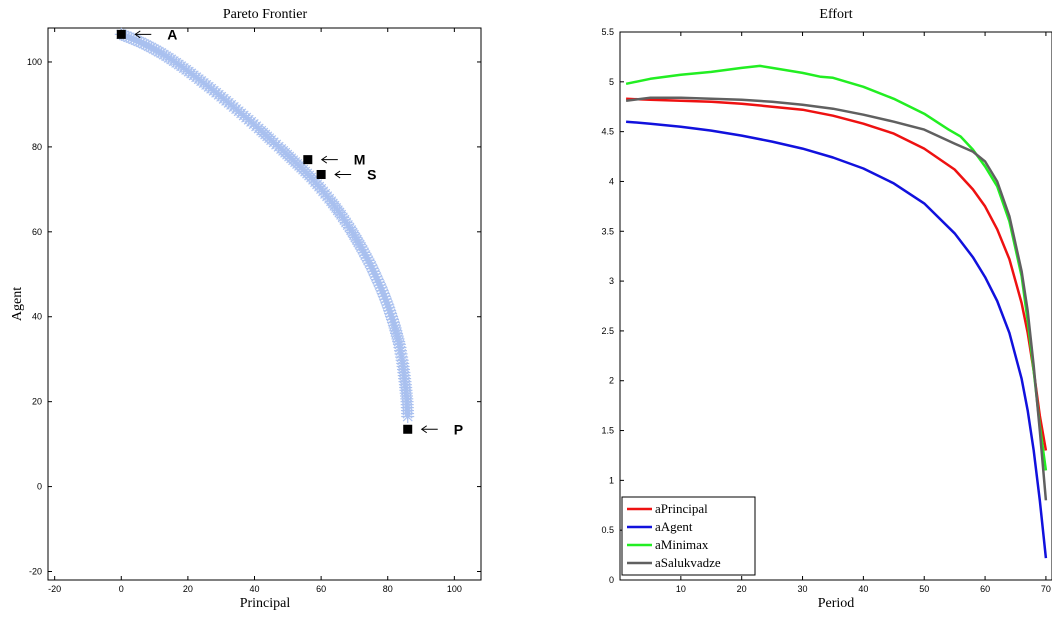 The height and width of the screenshot is (618, 1052). I want to click on effort-x-tick-label: 60, so click(985, 589).